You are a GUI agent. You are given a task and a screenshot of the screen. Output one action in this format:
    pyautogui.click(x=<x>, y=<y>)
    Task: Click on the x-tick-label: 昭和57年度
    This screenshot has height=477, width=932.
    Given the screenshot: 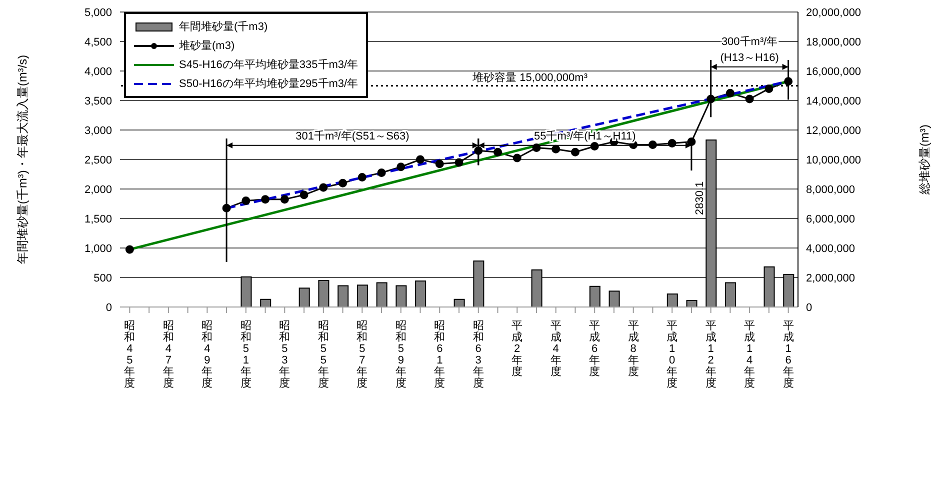 What is the action you would take?
    pyautogui.click(x=362, y=355)
    